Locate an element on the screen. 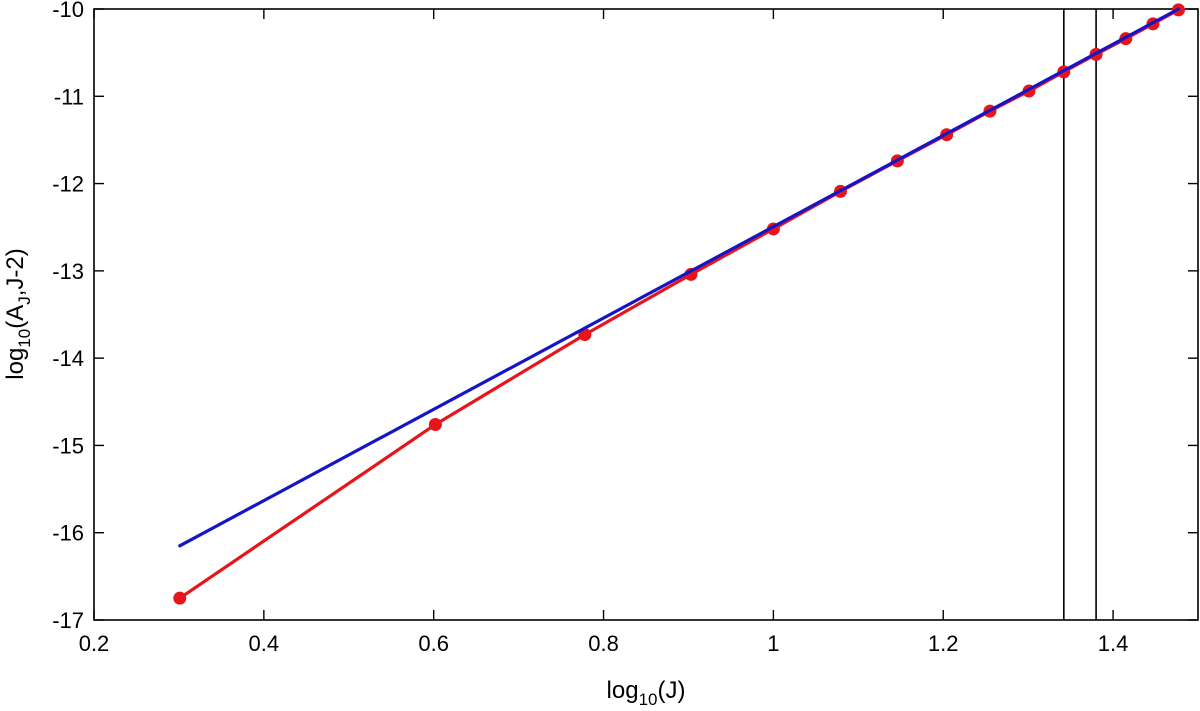 The width and height of the screenshot is (1200, 711). y-tick-label: -10 is located at coordinates (68, 11).